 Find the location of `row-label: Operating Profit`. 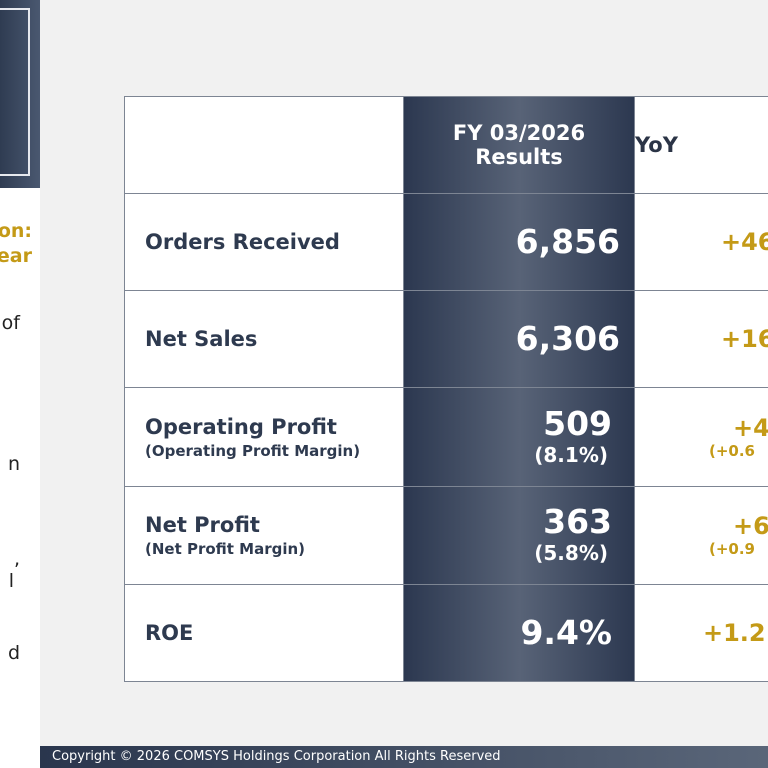

row-label: Operating Profit is located at coordinates (241, 426).